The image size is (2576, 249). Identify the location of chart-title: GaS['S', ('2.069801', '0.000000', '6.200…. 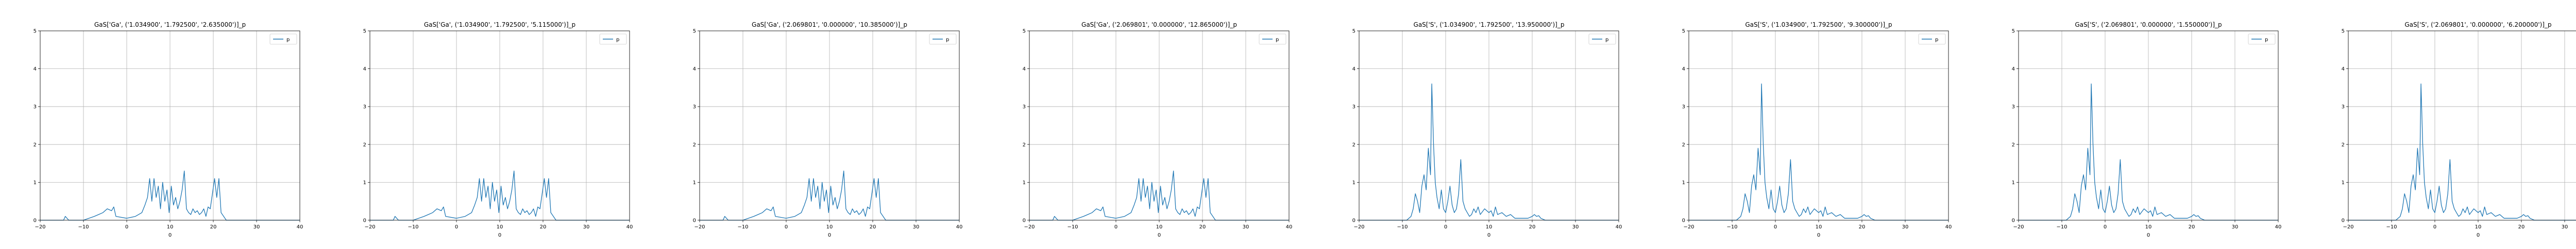
(2477, 24).